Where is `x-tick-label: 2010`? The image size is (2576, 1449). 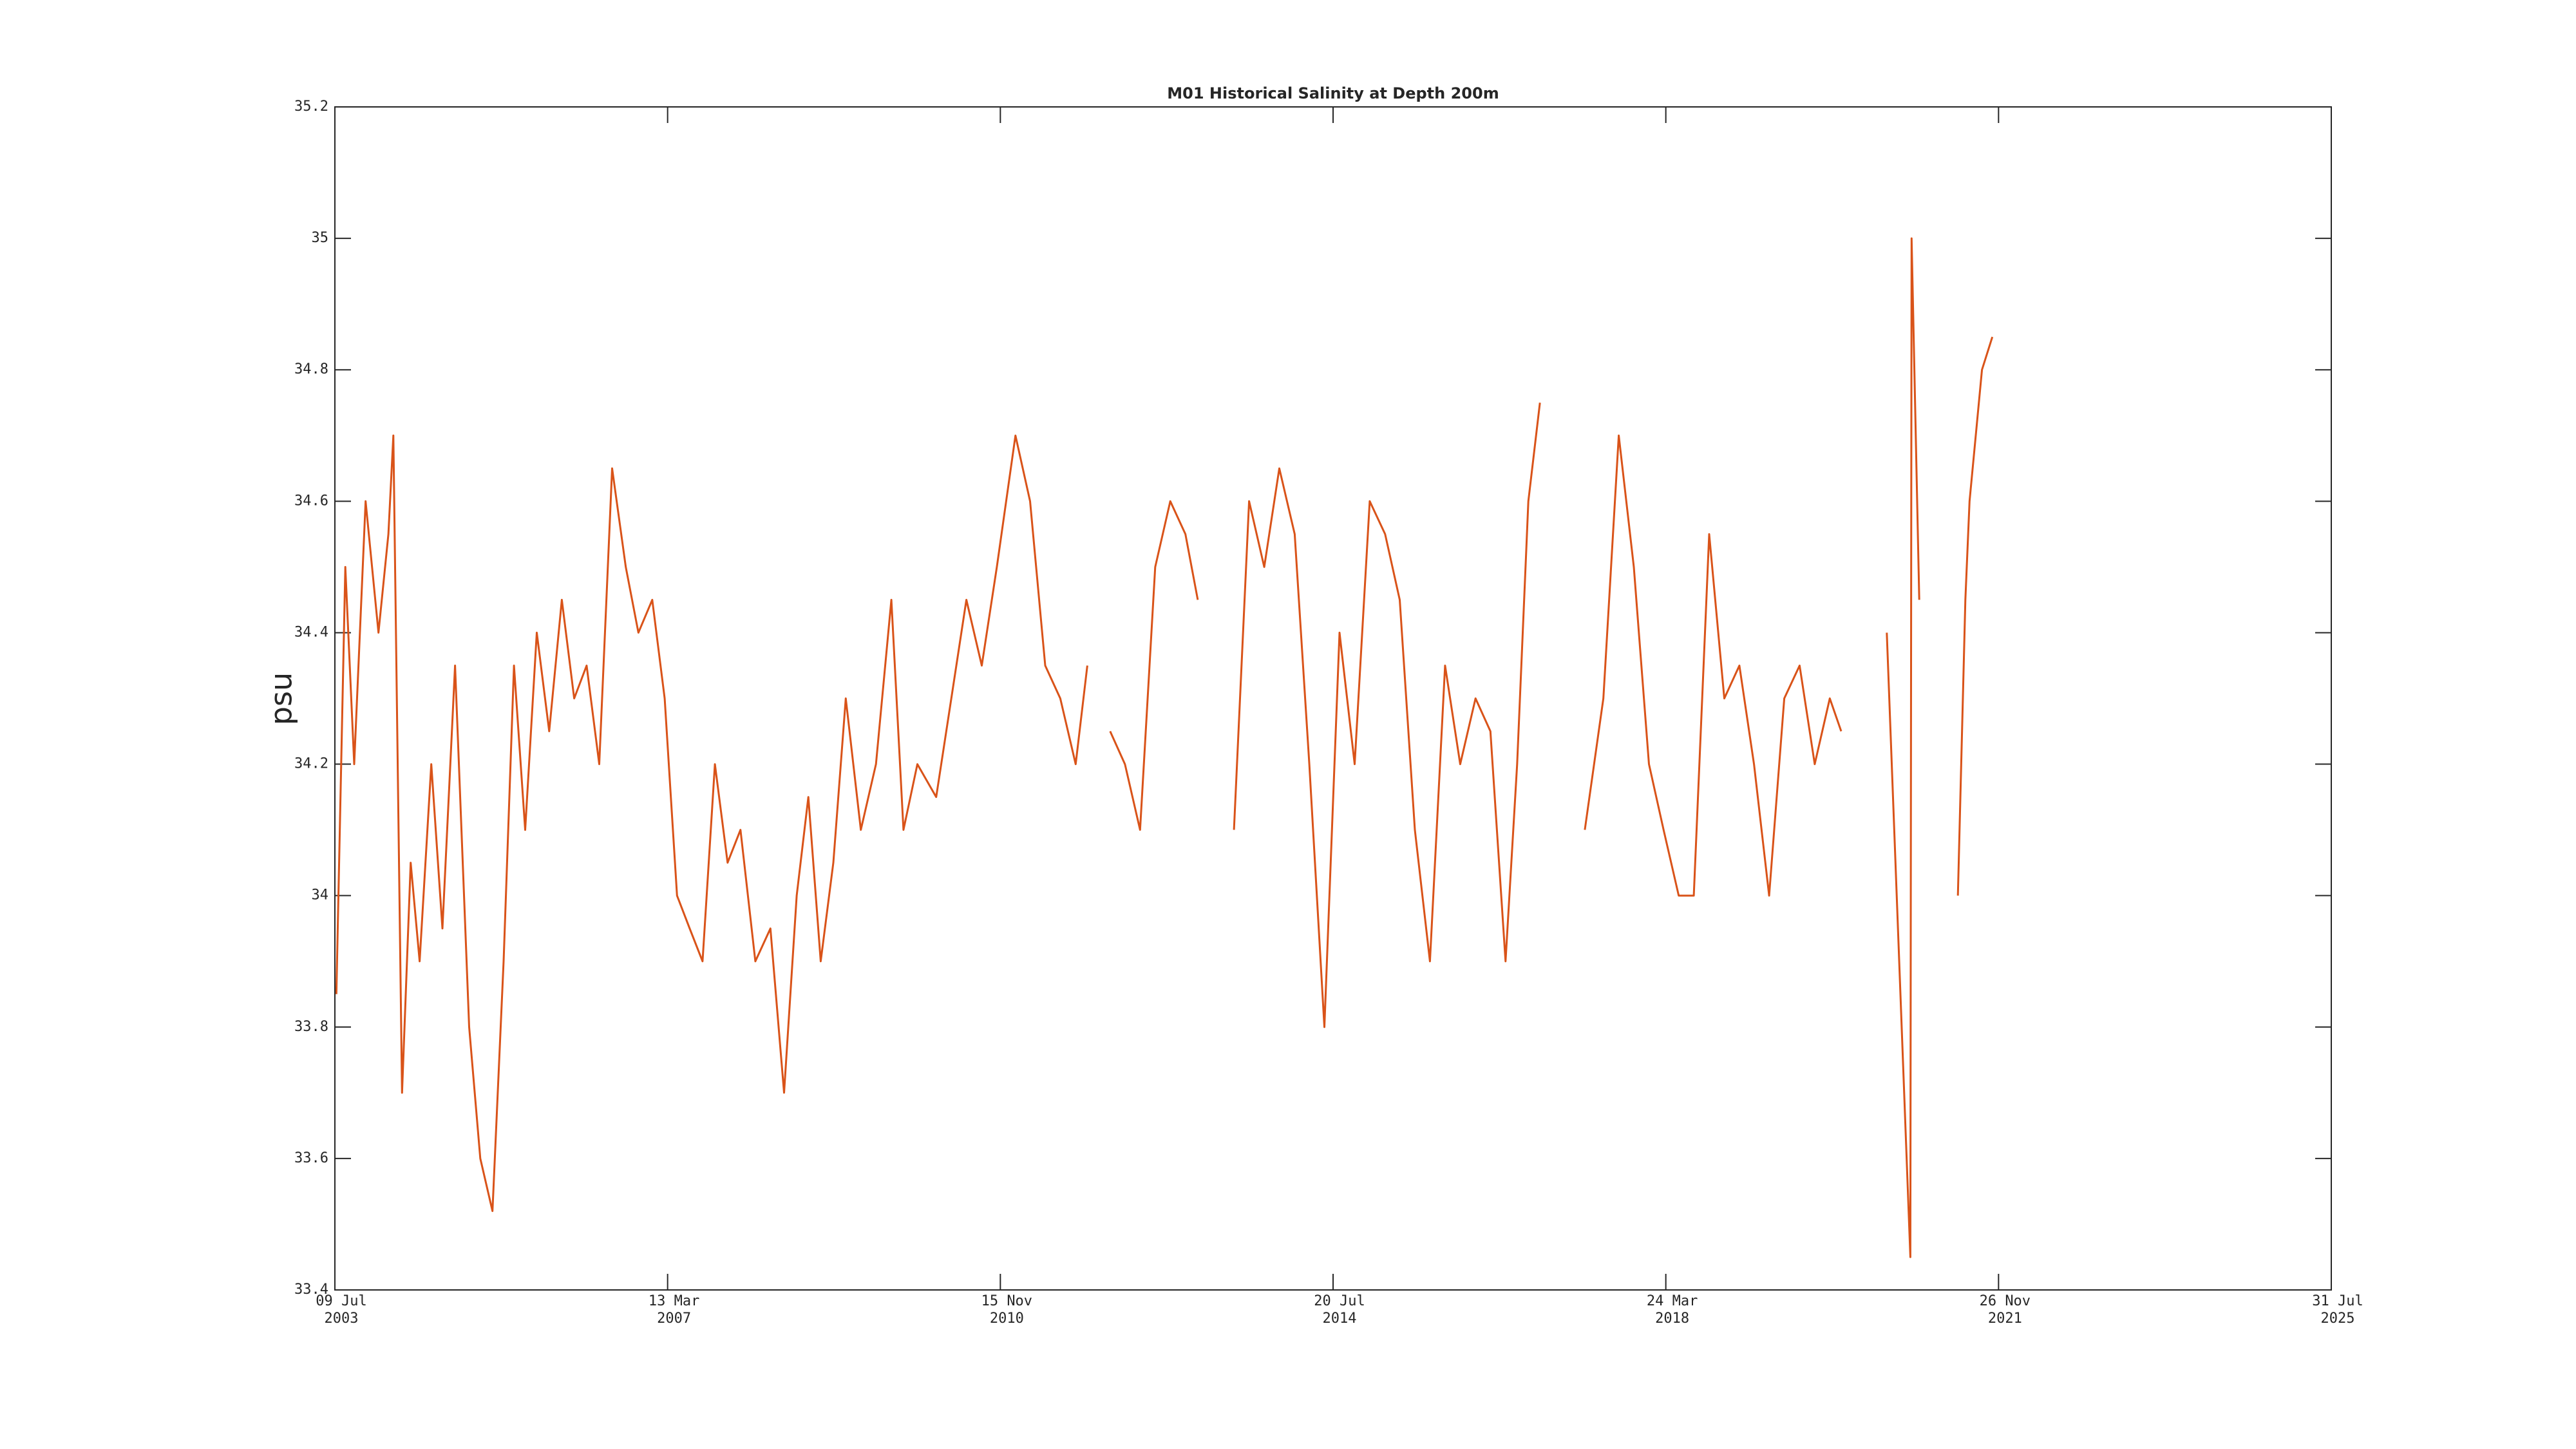 x-tick-label: 2010 is located at coordinates (1007, 1319).